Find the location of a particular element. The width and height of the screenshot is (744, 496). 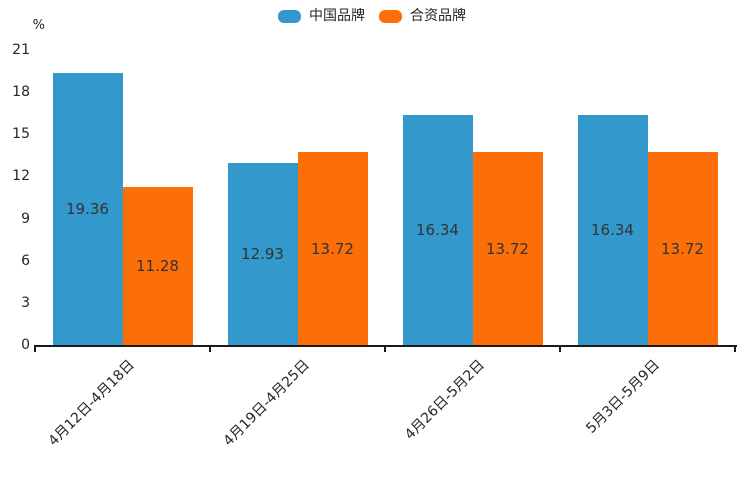

x-axis-tick-label: 4月19日-4月25日 is located at coordinates (266, 403).